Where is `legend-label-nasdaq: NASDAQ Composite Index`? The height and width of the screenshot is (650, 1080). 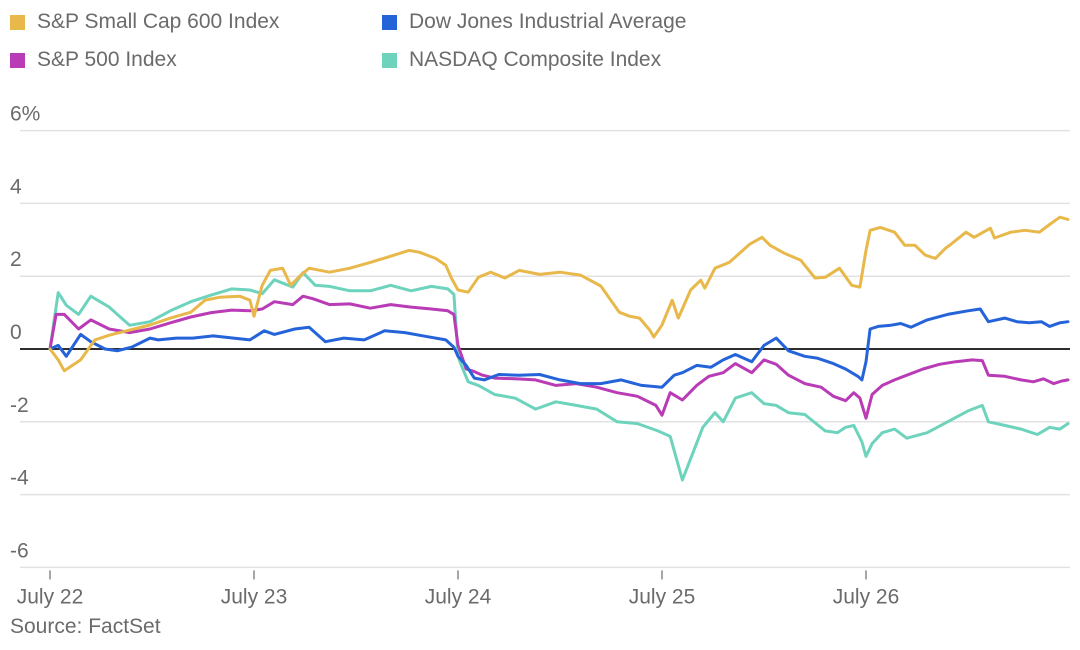
legend-label-nasdaq: NASDAQ Composite Index is located at coordinates (535, 59).